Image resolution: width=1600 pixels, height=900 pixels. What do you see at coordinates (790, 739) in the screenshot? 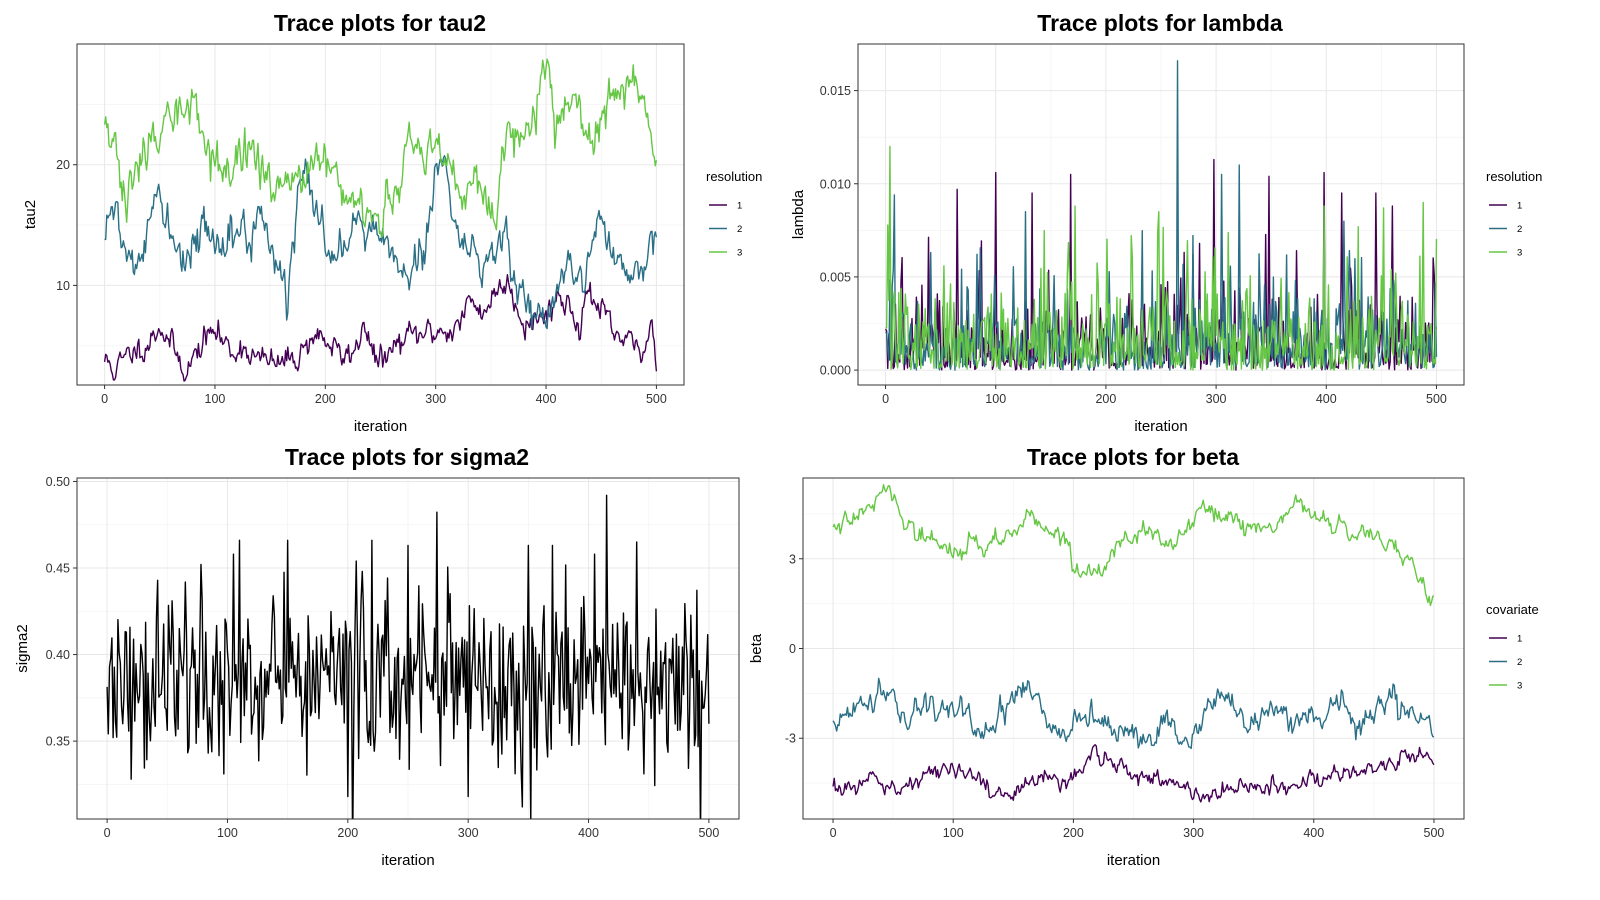
I see `y-tick-label: -3` at bounding box center [790, 739].